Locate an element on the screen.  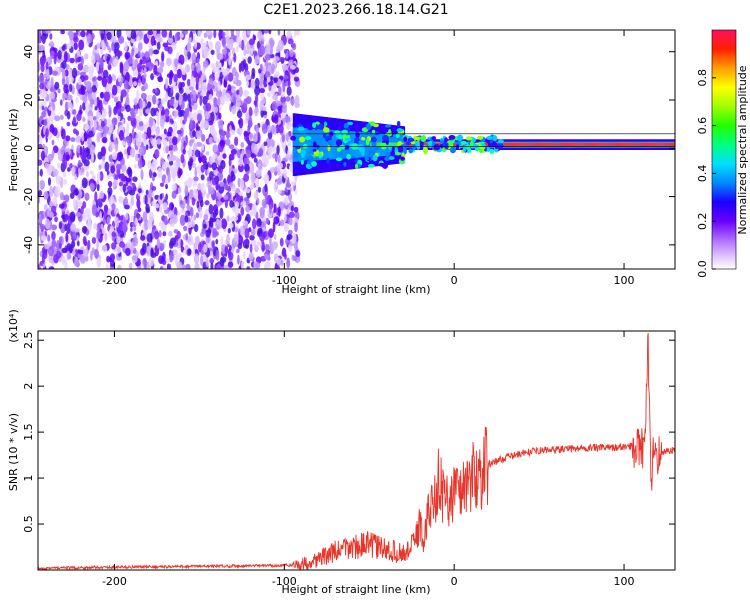
colorbar-frame is located at coordinates (724, 149).